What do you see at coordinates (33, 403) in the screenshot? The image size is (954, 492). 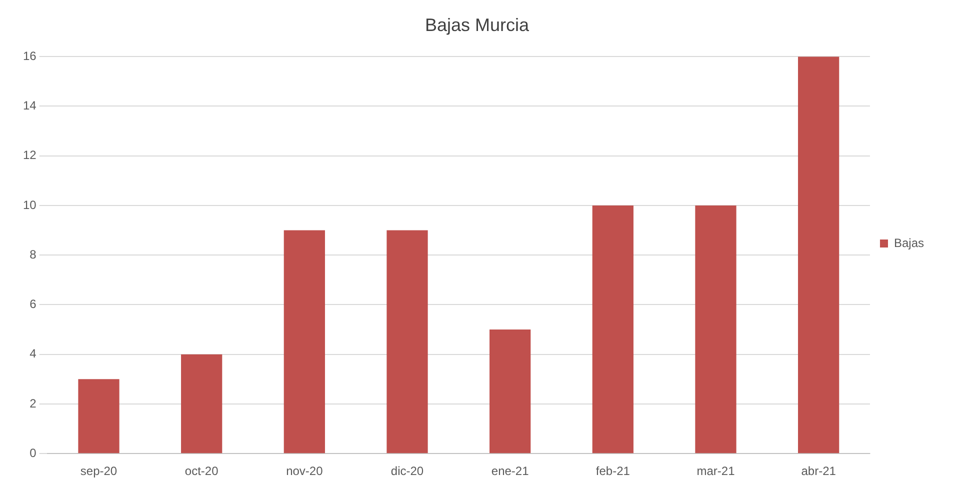 I see `y-tick-label: 2` at bounding box center [33, 403].